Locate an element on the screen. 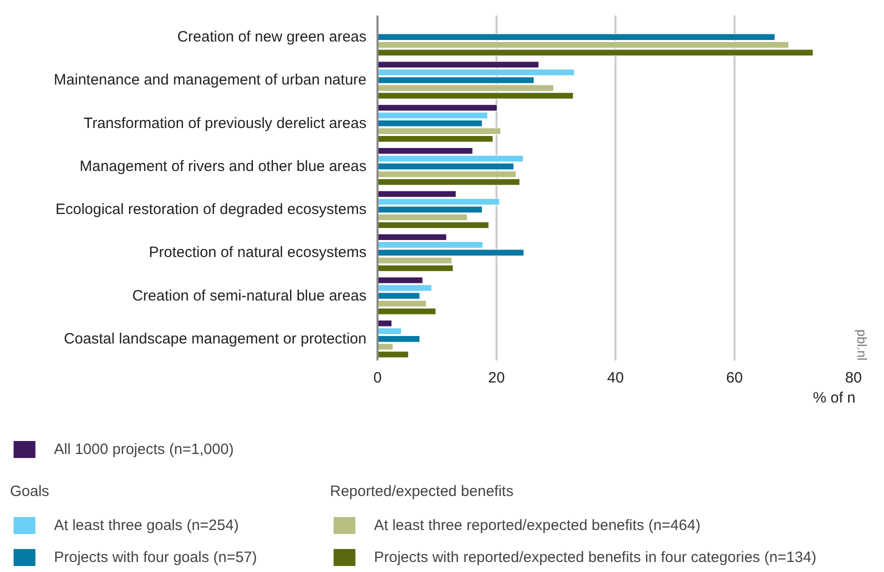 This screenshot has height=572, width=884. y-tick-label: Coastal landscape management or protection is located at coordinates (215, 339).